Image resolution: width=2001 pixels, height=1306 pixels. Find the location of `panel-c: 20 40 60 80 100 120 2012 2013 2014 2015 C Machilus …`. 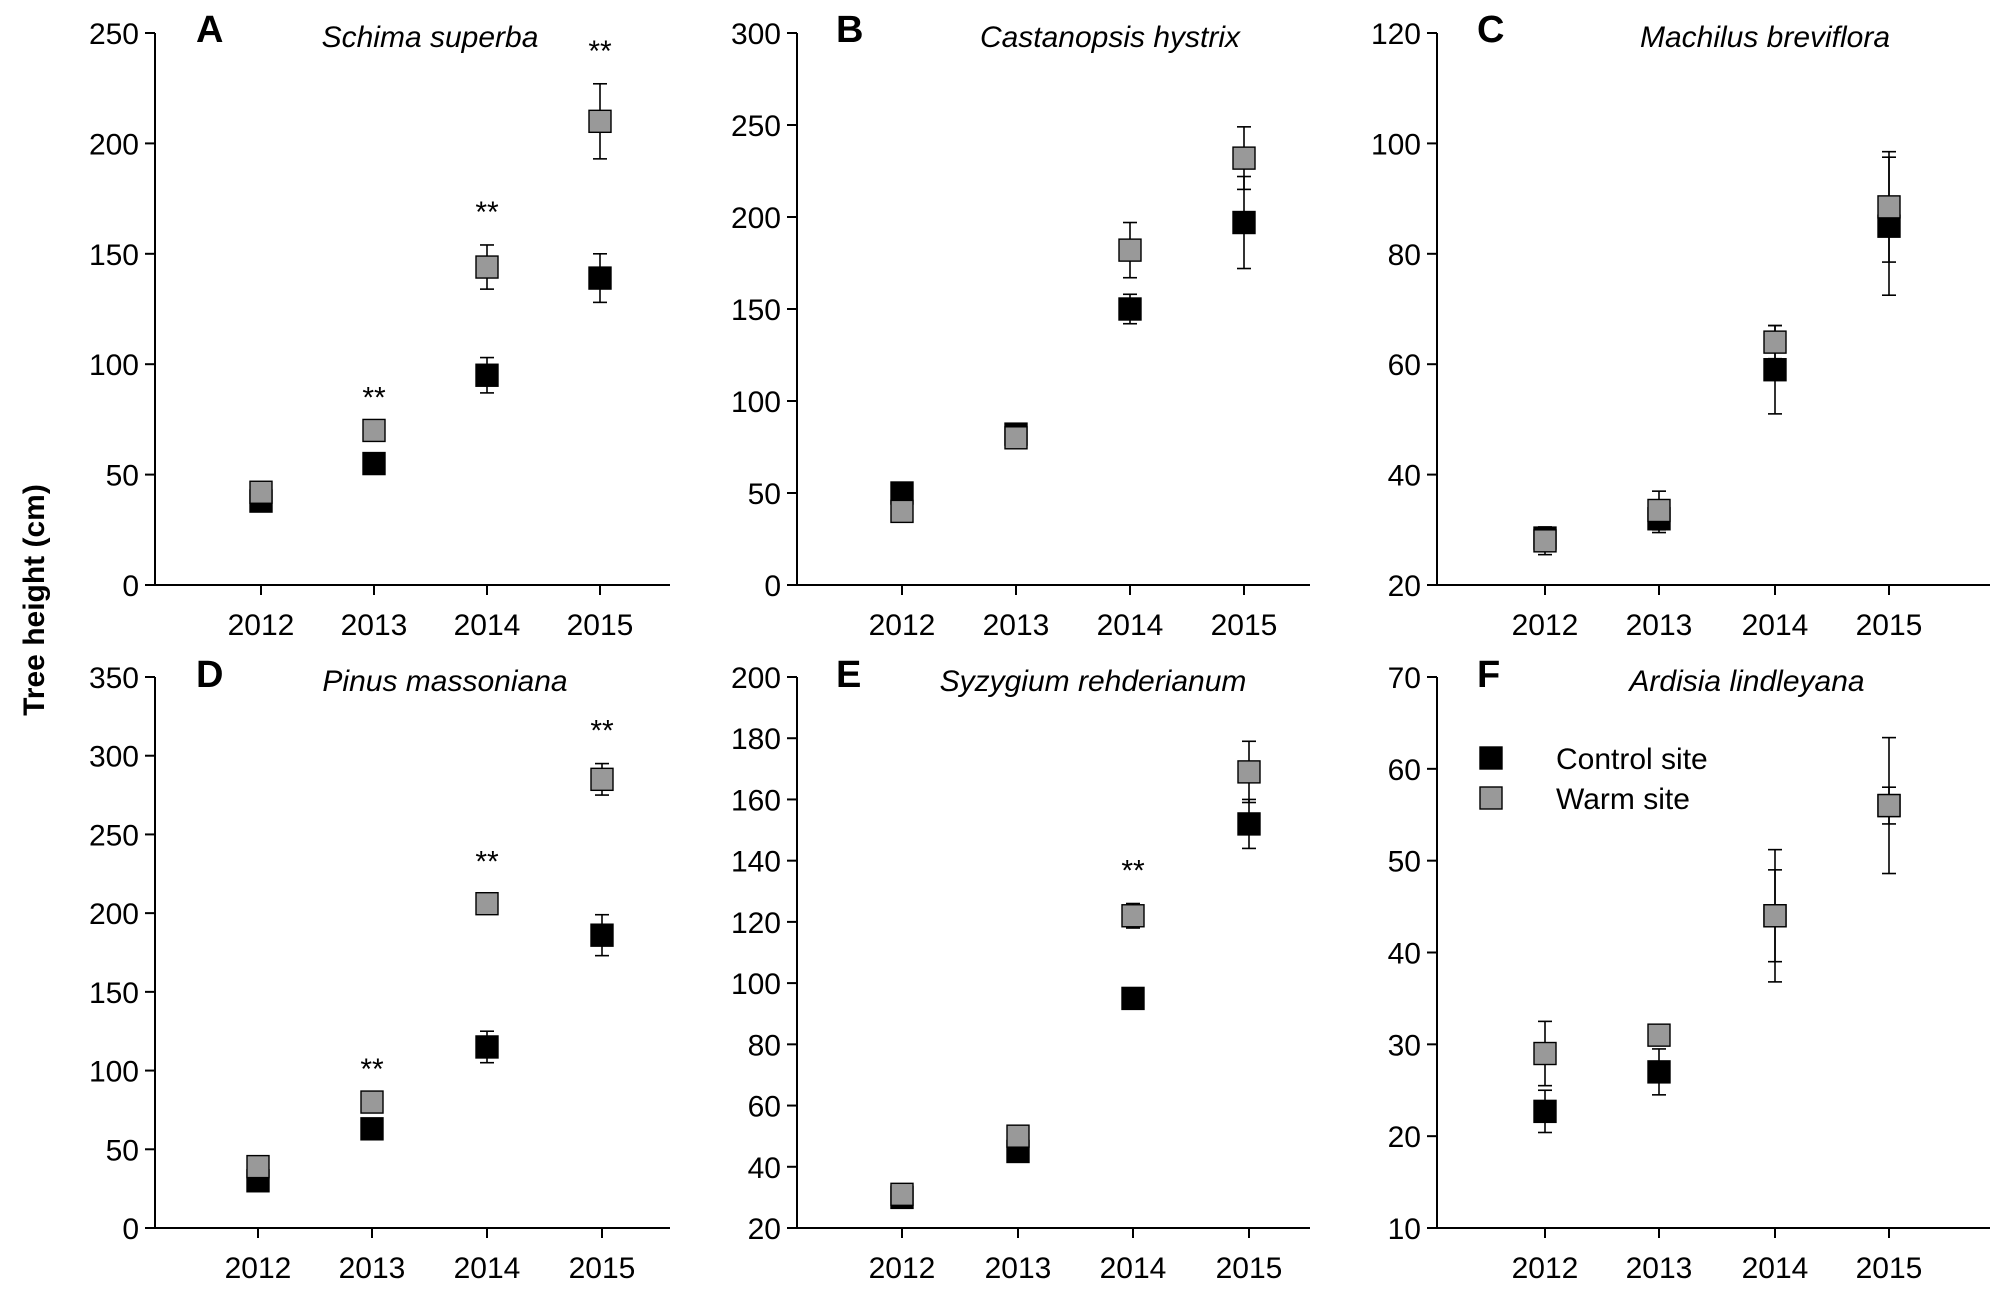

panel-c: 20 40 60 80 100 120 2012 2013 2014 2015 C Machilus … is located at coordinates (1680, 325).